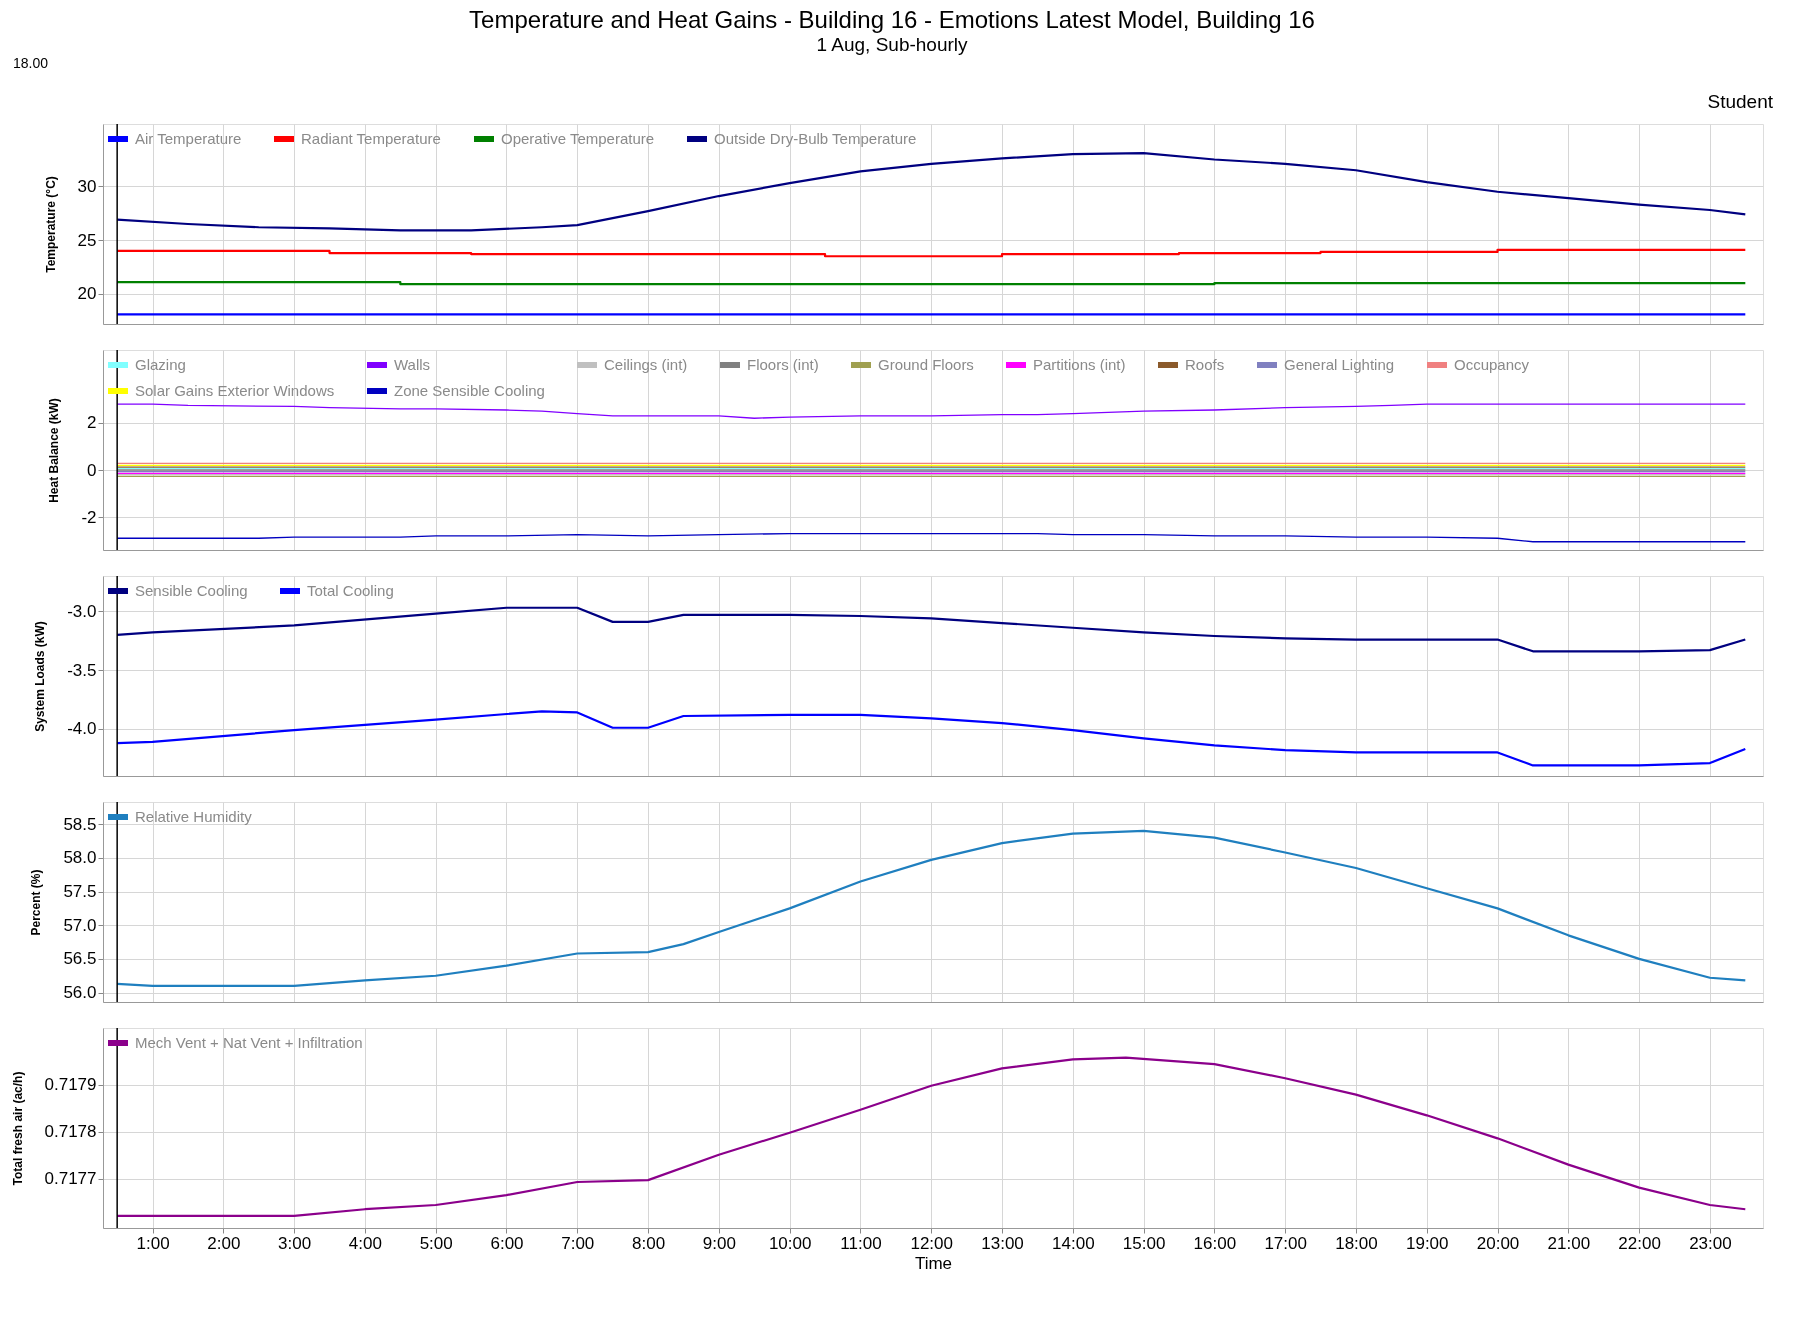 This screenshot has width=1813, height=1335. What do you see at coordinates (649, 1243) in the screenshot?
I see `x-tick-label: 8:00` at bounding box center [649, 1243].